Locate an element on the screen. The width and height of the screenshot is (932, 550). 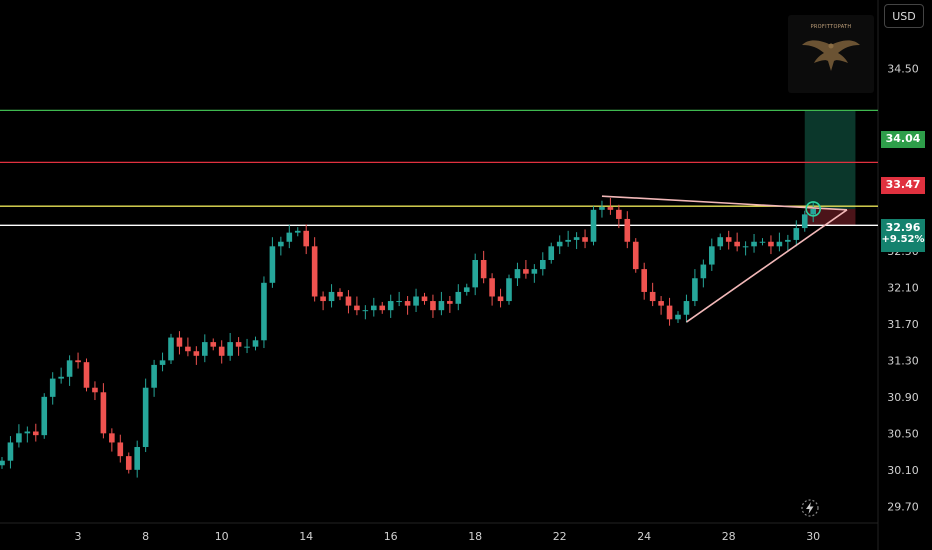
x-tick-label: 30 is located at coordinates (813, 536).